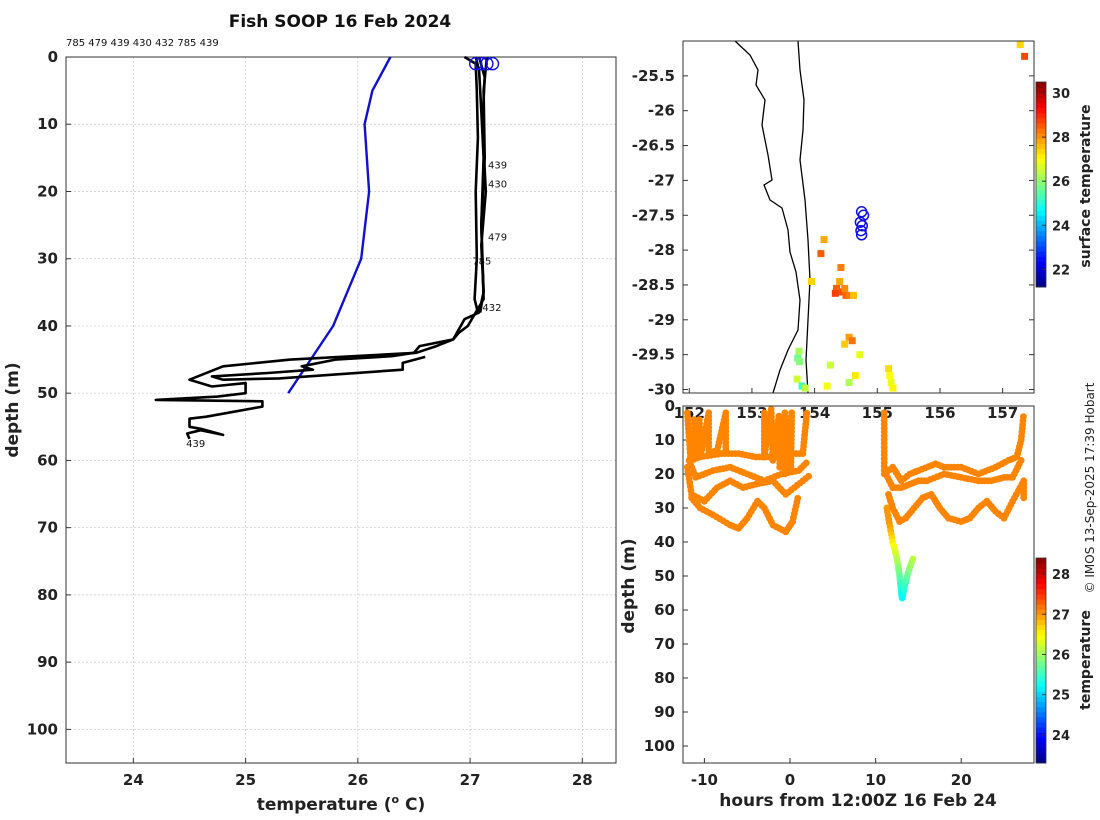 The width and height of the screenshot is (1100, 820). What do you see at coordinates (339, 225) in the screenshot?
I see `profile-series-climatology` at bounding box center [339, 225].